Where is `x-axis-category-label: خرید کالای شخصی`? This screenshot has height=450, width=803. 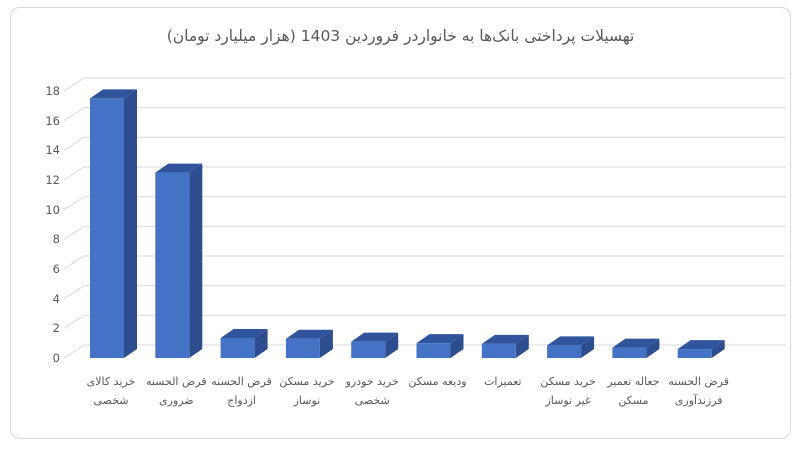 x-axis-category-label: خرید کالای شخصی is located at coordinates (111, 391).